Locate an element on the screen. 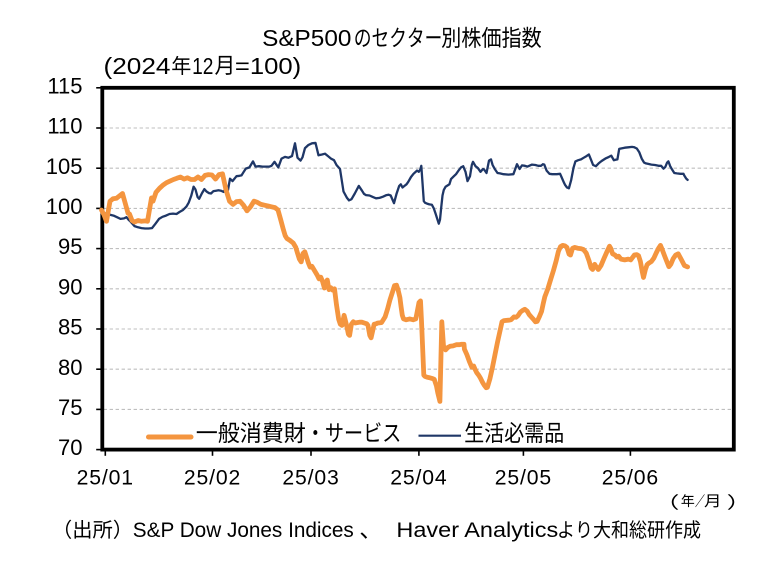 The width and height of the screenshot is (775, 562). svg-text: S&P Dow Jones Indices is located at coordinates (243, 530).